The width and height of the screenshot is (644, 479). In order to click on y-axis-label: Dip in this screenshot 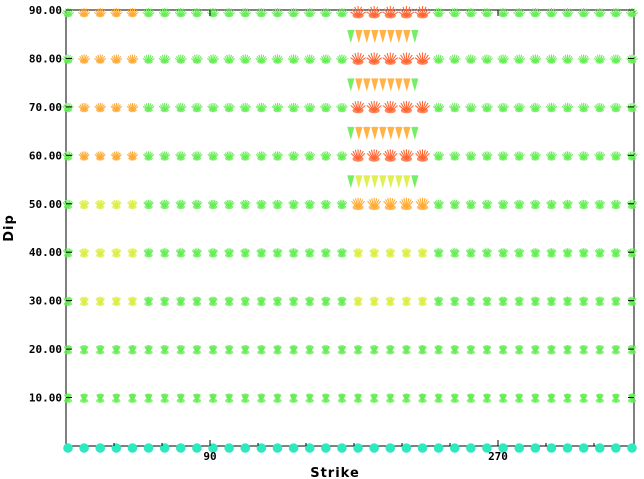, I will do `click(9, 228)`.